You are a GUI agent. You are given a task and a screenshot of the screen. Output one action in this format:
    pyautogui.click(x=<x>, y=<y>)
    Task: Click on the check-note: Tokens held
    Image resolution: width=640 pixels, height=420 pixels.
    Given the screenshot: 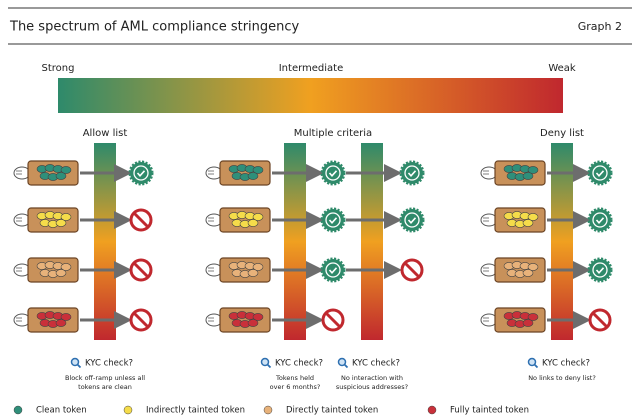 What is the action you would take?
    pyautogui.click(x=294, y=378)
    